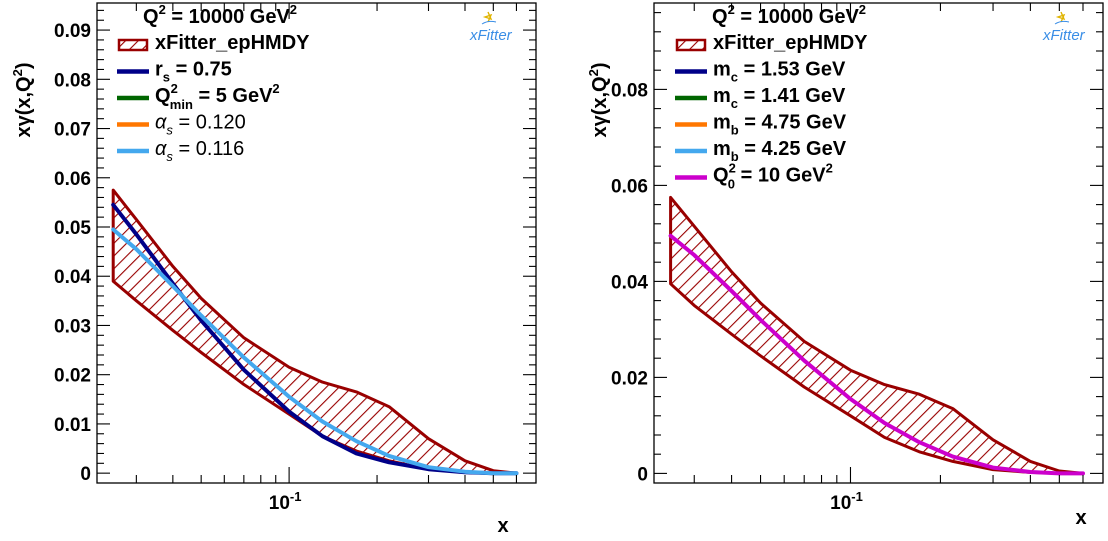 The image size is (1108, 541). Describe the element at coordinates (72, 326) in the screenshot. I see `y-tick-label: 0.03` at that location.